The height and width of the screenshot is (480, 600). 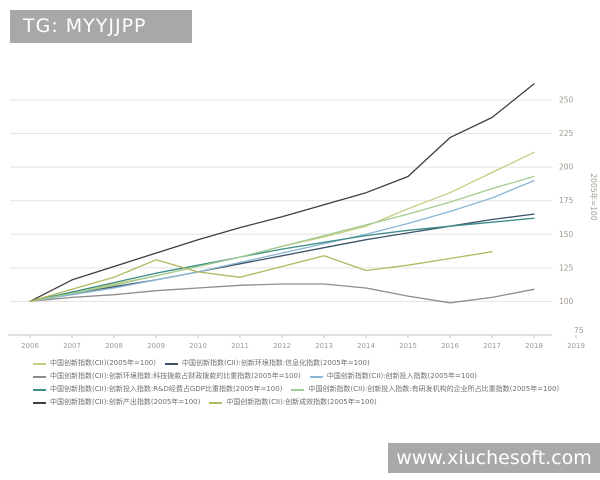 What do you see at coordinates (101, 26) in the screenshot?
I see `telegram-watermark: TG: MYYJJPP` at bounding box center [101, 26].